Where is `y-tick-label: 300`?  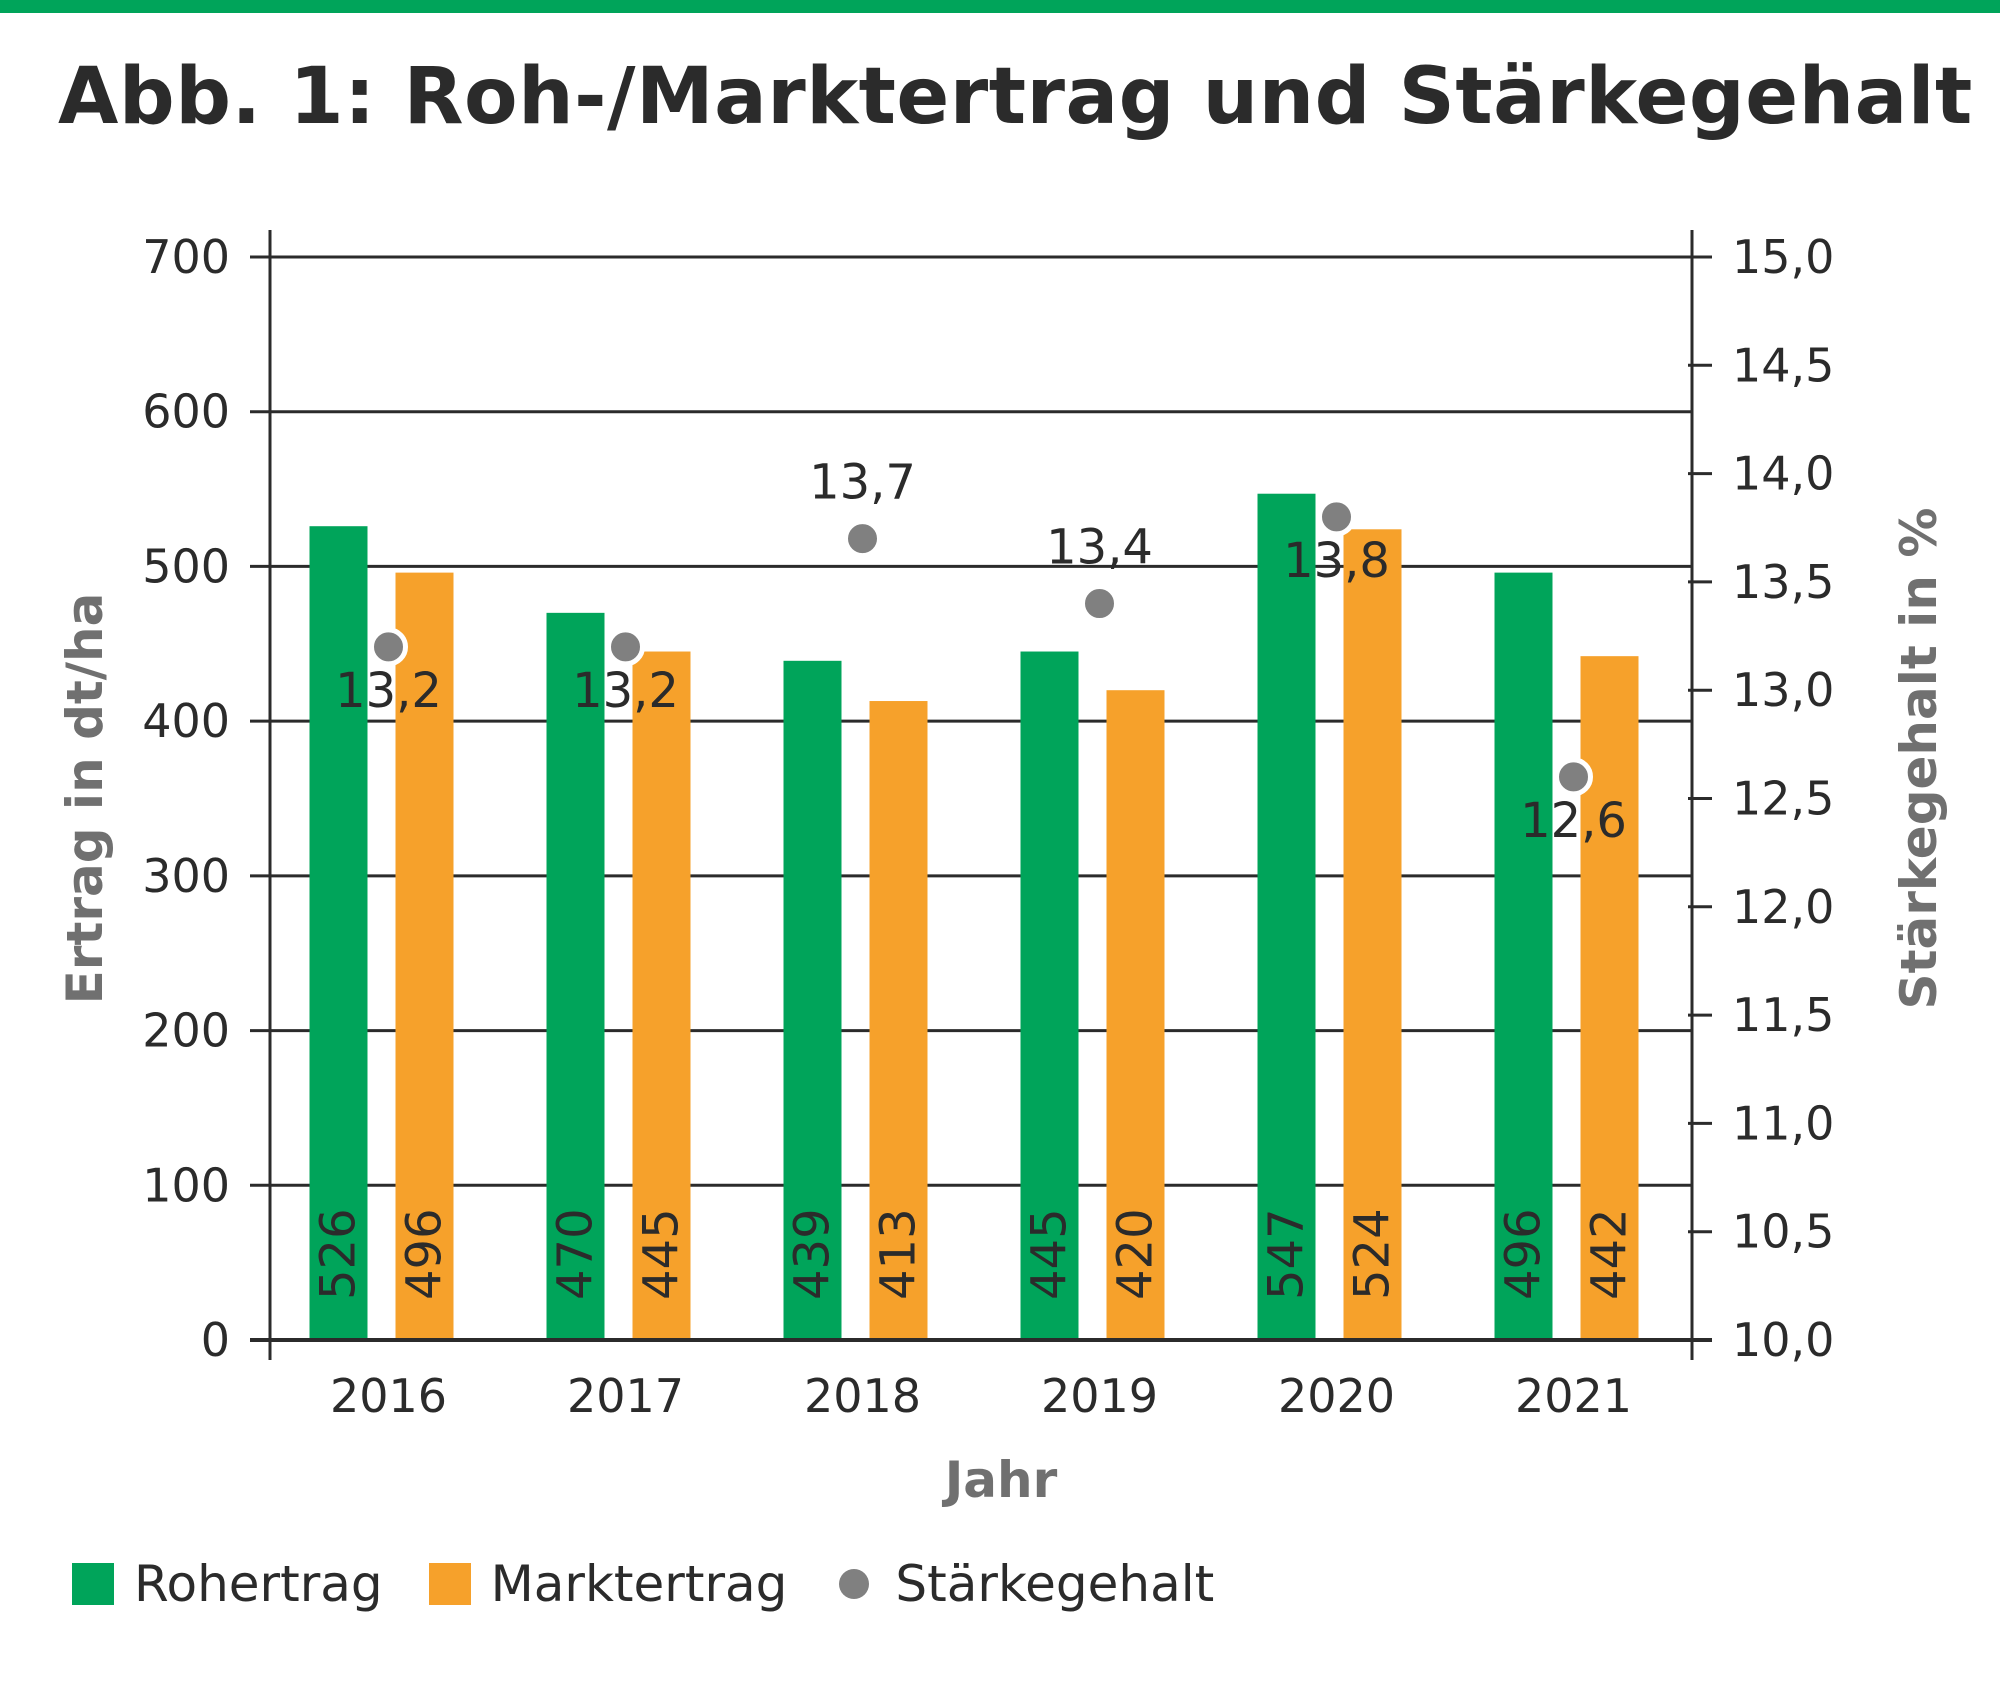
y-tick-label: 300 is located at coordinates (186, 876).